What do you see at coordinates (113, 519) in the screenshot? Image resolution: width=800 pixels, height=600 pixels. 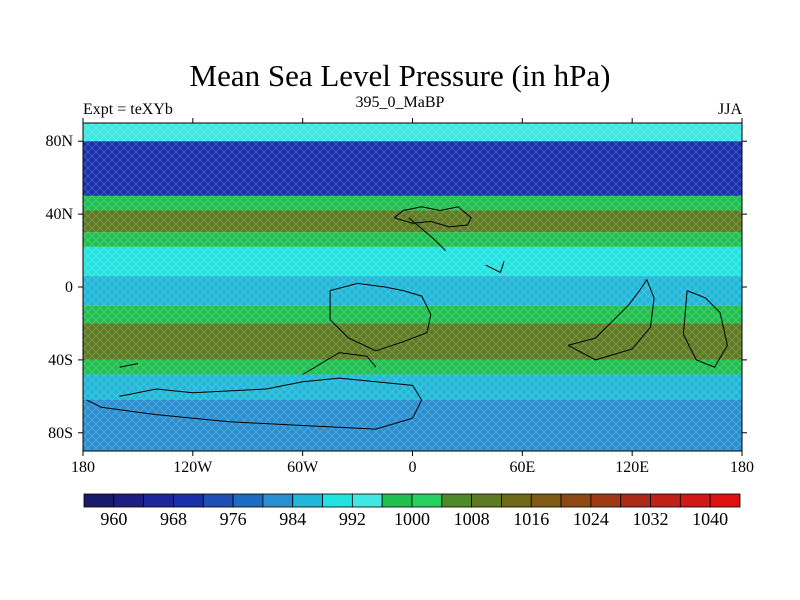 I see `colorbar-label: 960` at bounding box center [113, 519].